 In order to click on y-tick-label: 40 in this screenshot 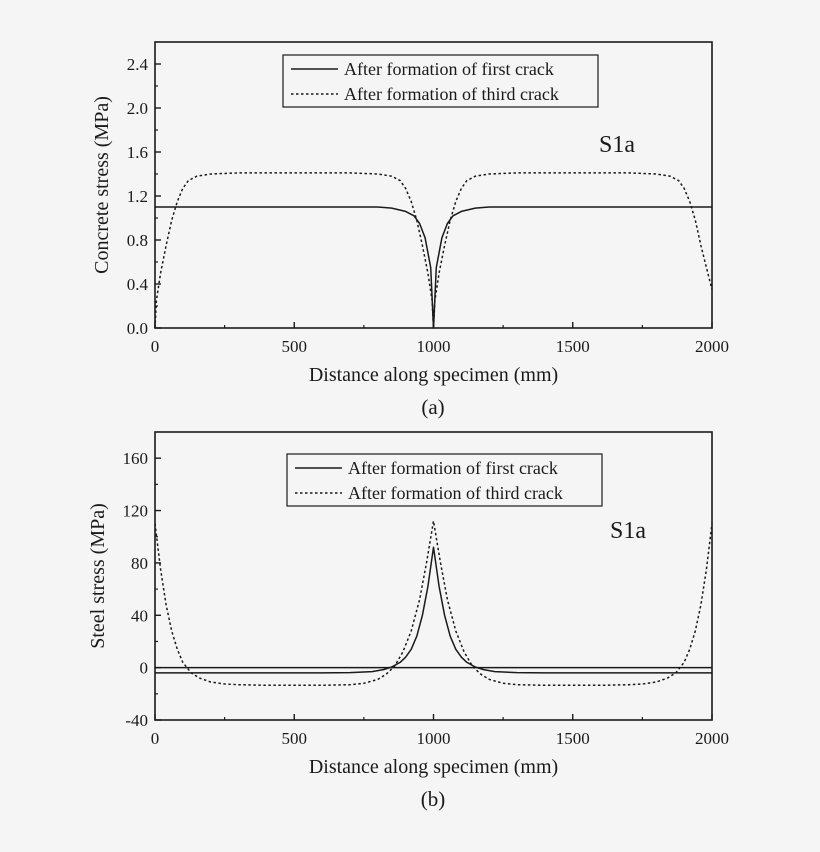, I will do `click(139, 615)`.